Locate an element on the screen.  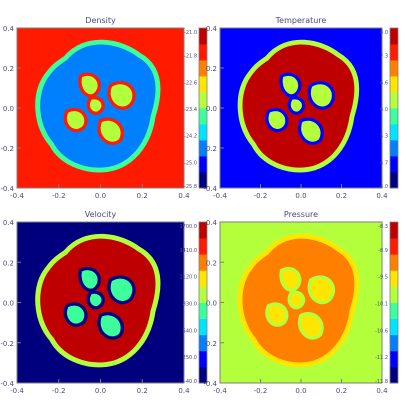
colorbar-label: -23.4 is located at coordinates (190, 110).